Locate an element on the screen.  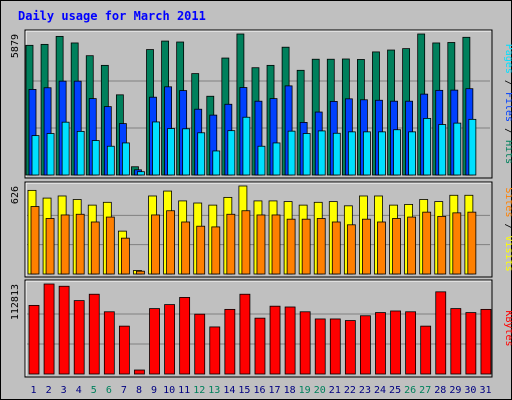
y-max-label: 626 is located at coordinates (15, 195).